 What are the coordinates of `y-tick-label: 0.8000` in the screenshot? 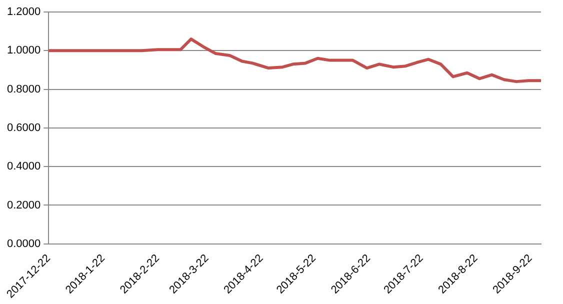 It's located at (23, 89).